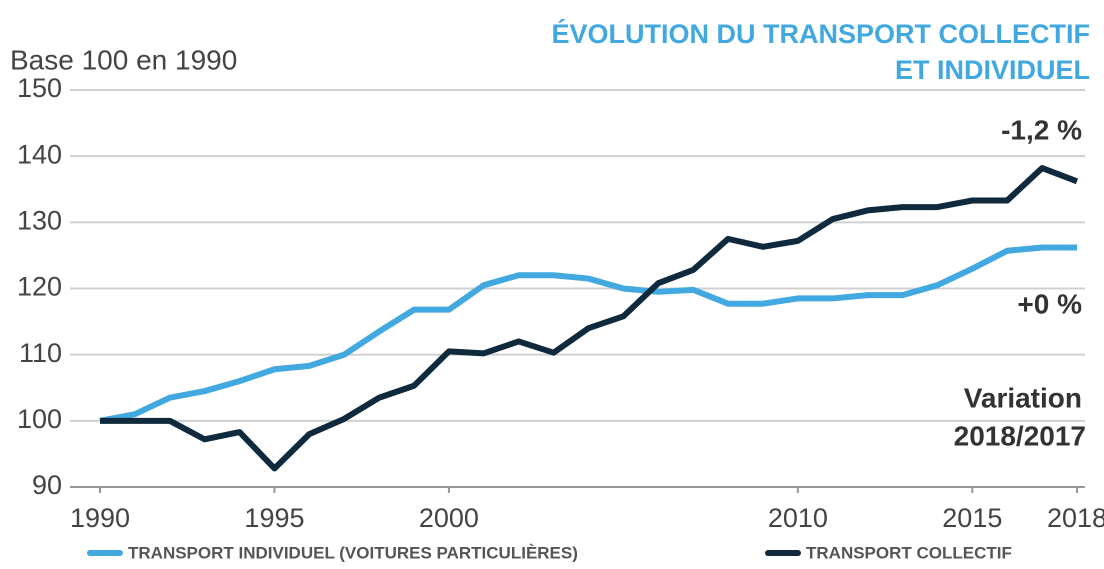 This screenshot has height=569, width=1104. I want to click on annotation: Variation, so click(1023, 397).